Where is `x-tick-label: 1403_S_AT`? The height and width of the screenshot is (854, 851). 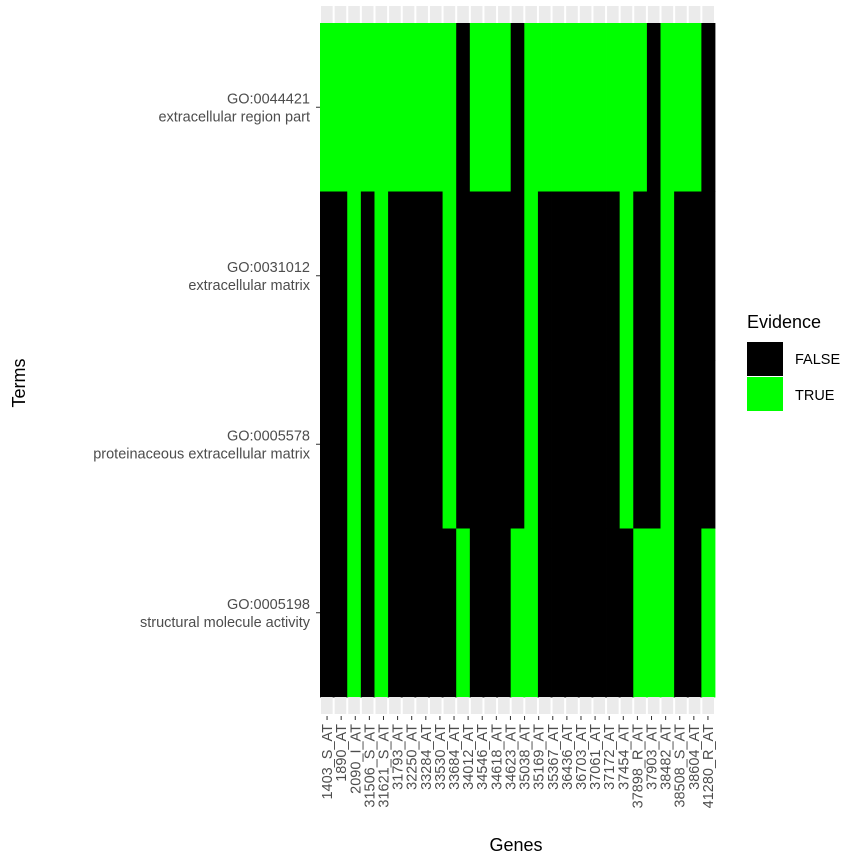
x-tick-label: 1403_S_AT is located at coordinates (328, 762).